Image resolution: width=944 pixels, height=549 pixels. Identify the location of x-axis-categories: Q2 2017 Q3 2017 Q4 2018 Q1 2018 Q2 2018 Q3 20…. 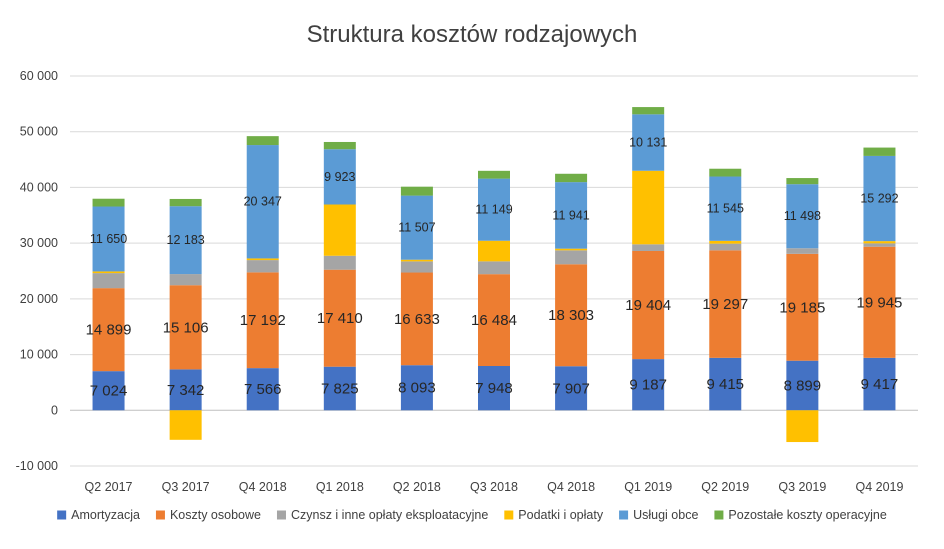
(494, 487).